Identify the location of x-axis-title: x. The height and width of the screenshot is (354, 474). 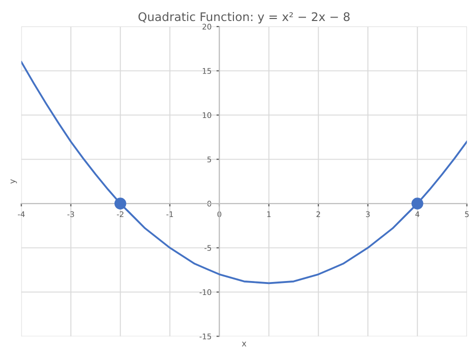
(244, 344).